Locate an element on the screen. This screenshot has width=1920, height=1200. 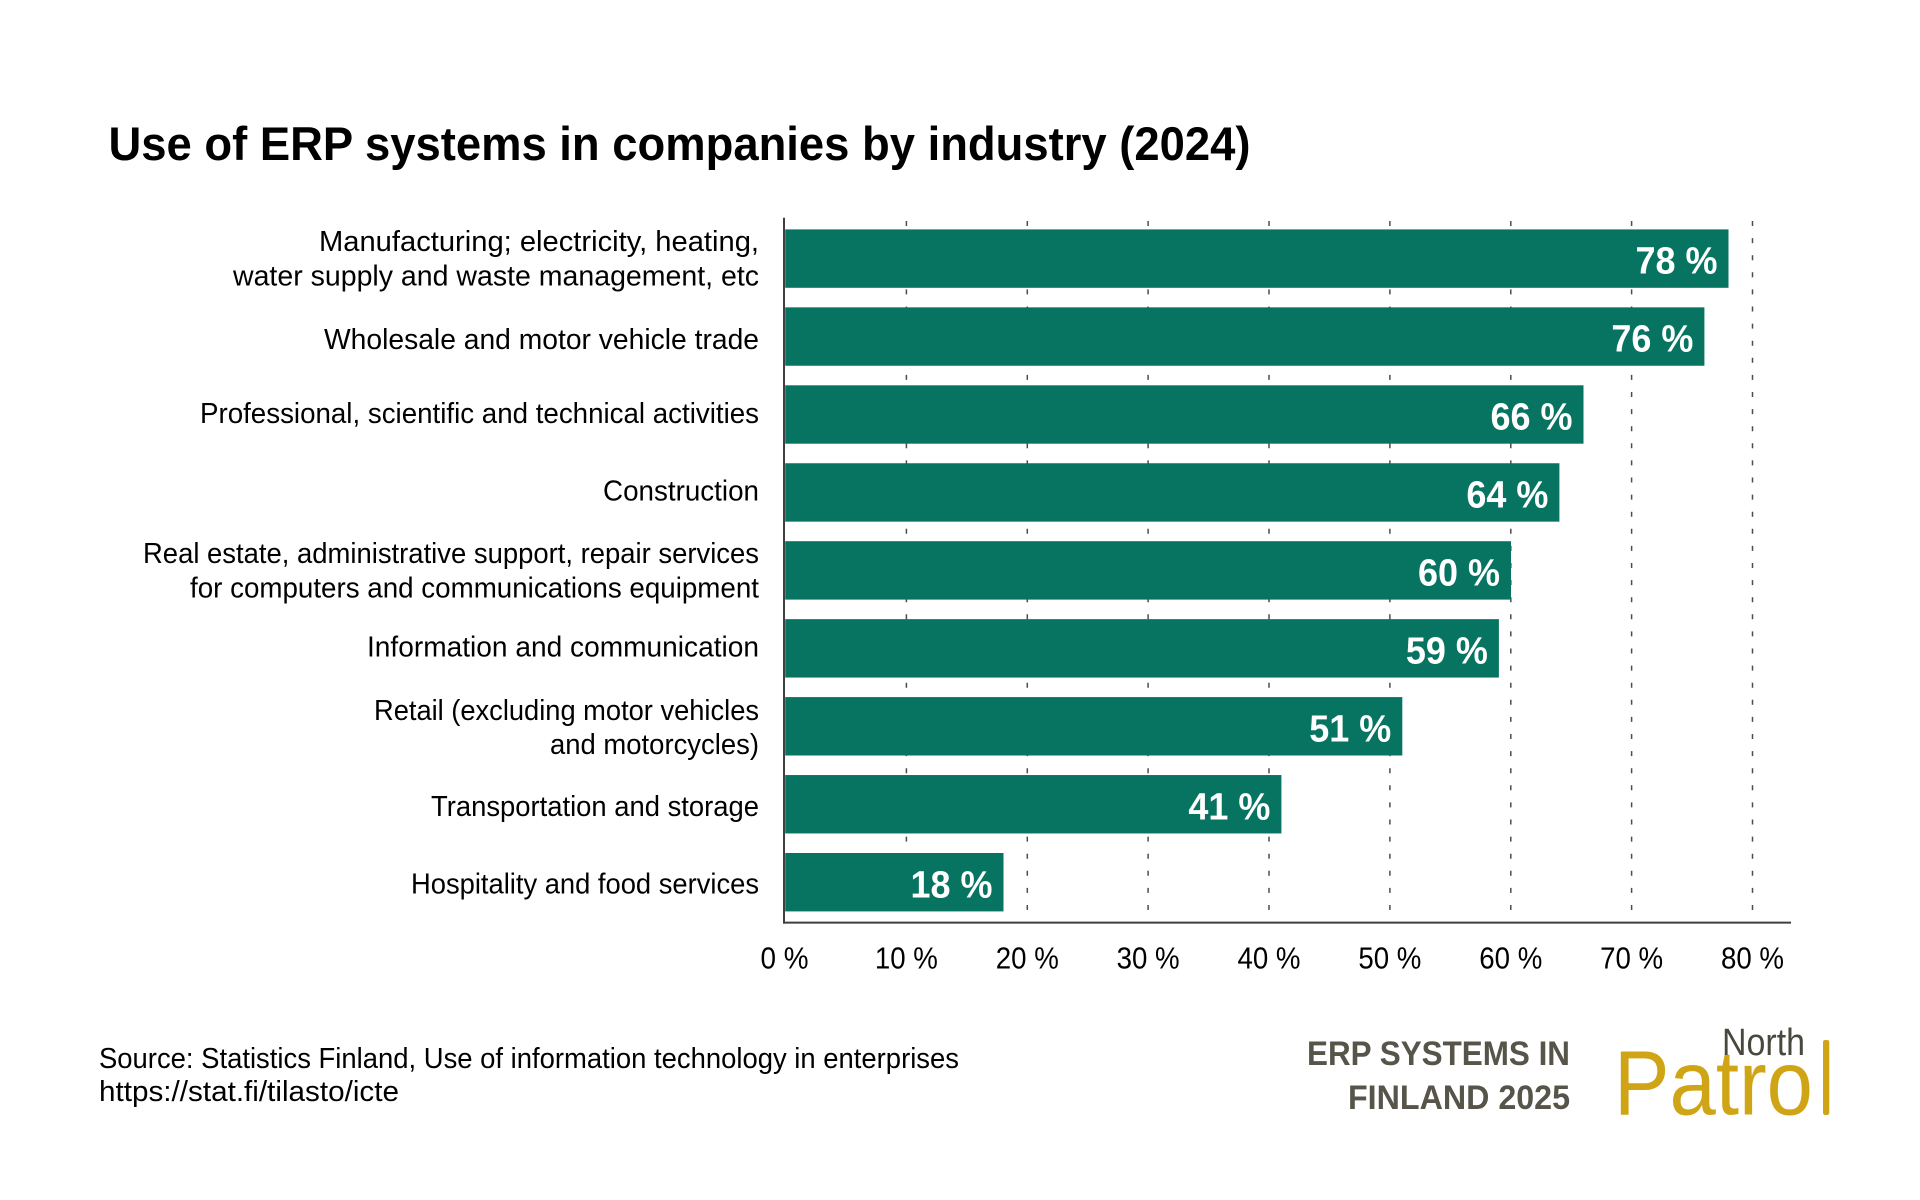
svg-text: 64 % is located at coordinates (1507, 496).